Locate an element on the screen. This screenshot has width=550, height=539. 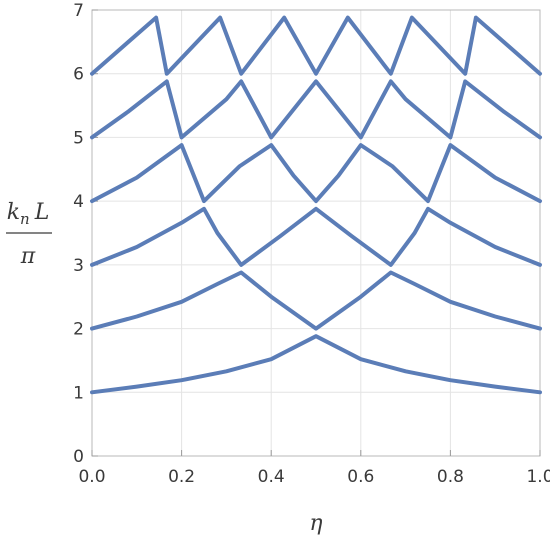
y-tick-label: 2 is located at coordinates (78, 330).